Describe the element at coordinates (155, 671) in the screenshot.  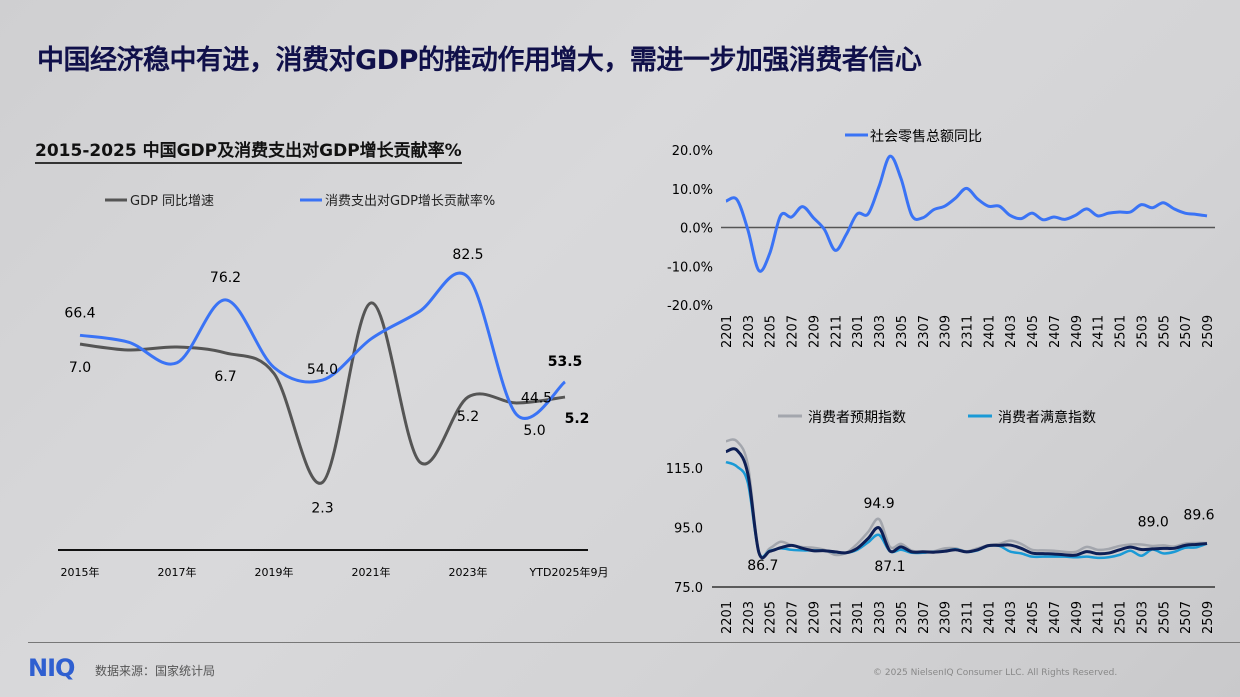
I see `data-source: 数据来源：国家统计局` at that location.